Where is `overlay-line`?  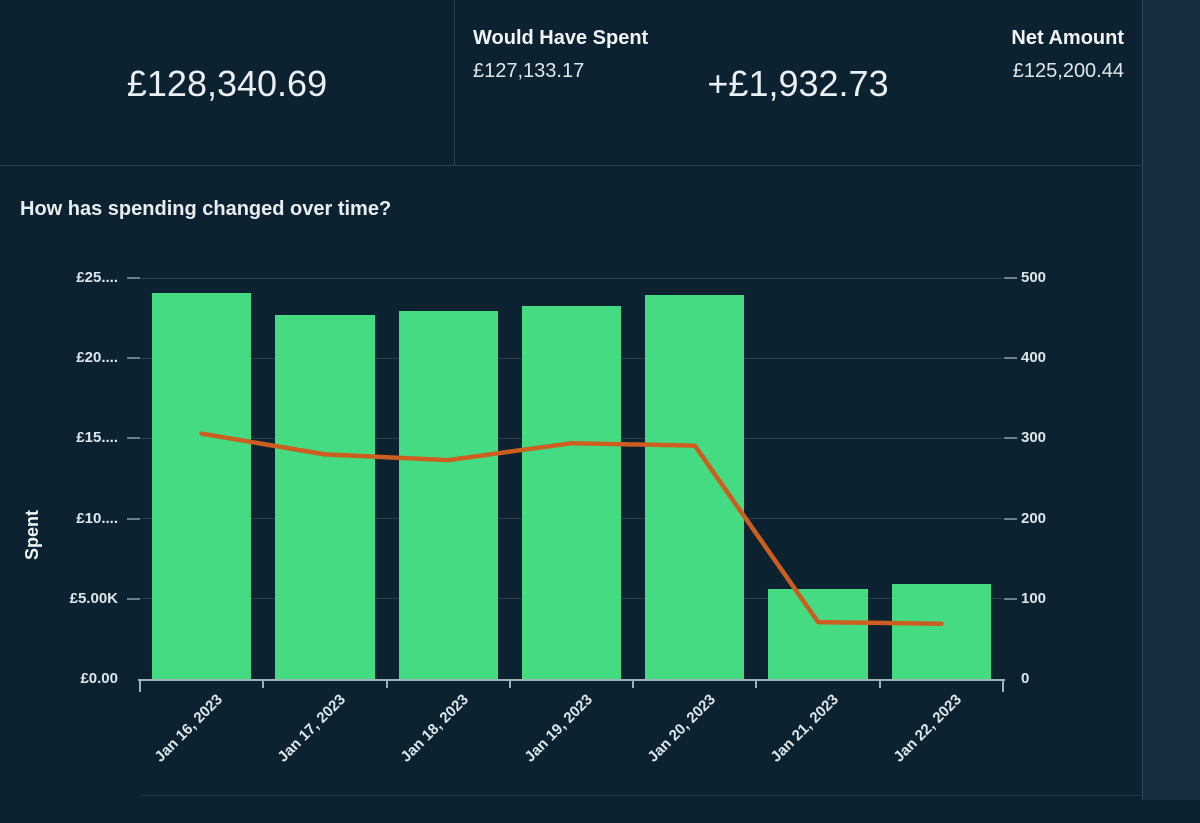
overlay-line is located at coordinates (571, 528).